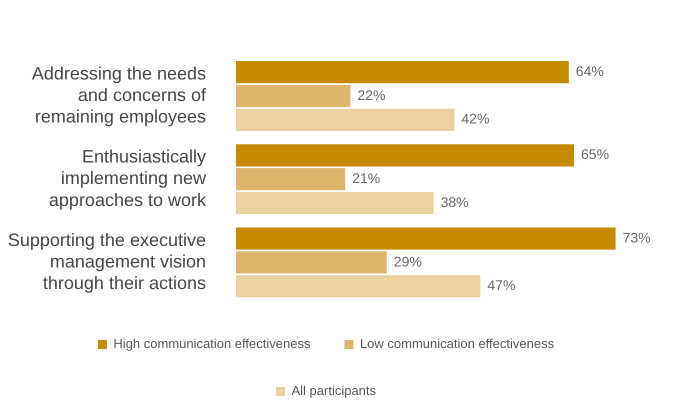 The width and height of the screenshot is (692, 408). Describe the element at coordinates (636, 237) in the screenshot. I see `data-label: 73%` at that location.